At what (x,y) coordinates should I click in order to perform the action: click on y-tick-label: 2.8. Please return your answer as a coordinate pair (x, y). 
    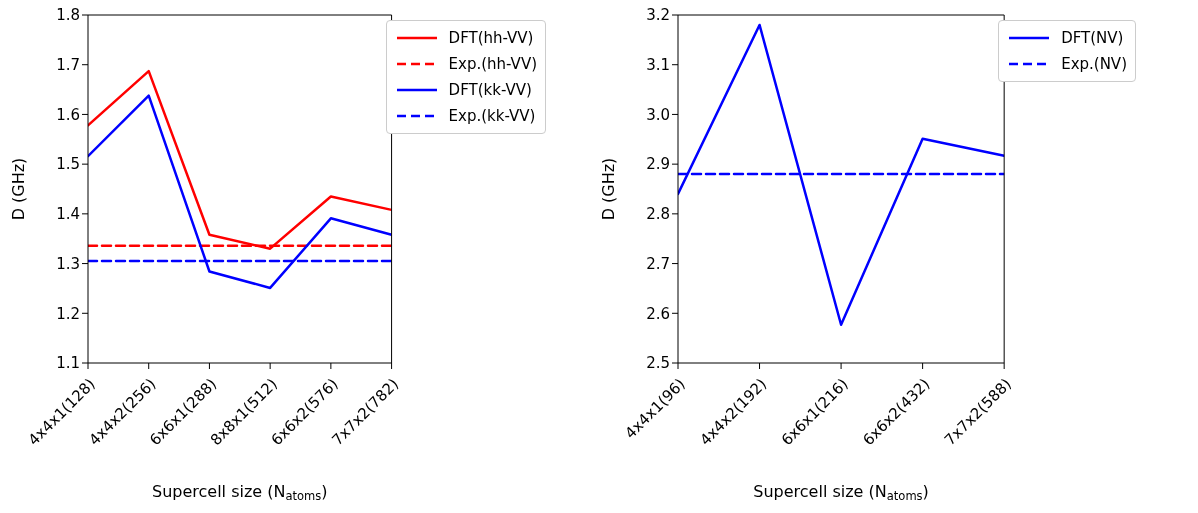
    Looking at the image, I should click on (658, 214).